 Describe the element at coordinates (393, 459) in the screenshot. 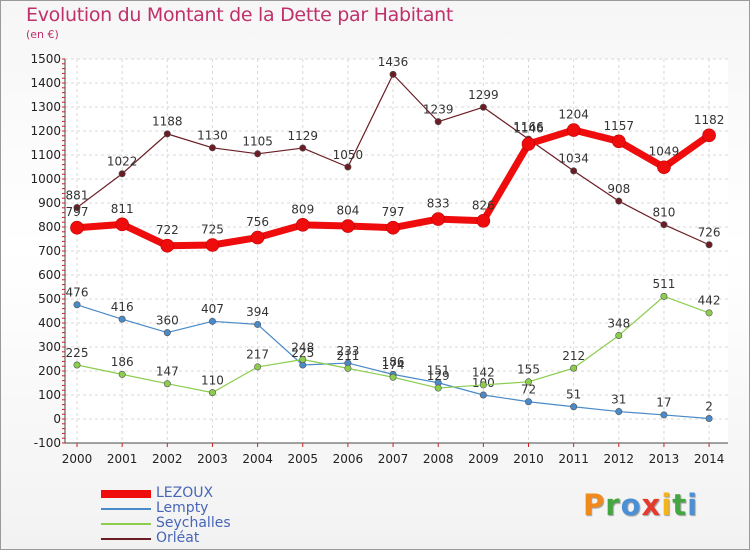

I see `x-tick-label: 2007` at that location.